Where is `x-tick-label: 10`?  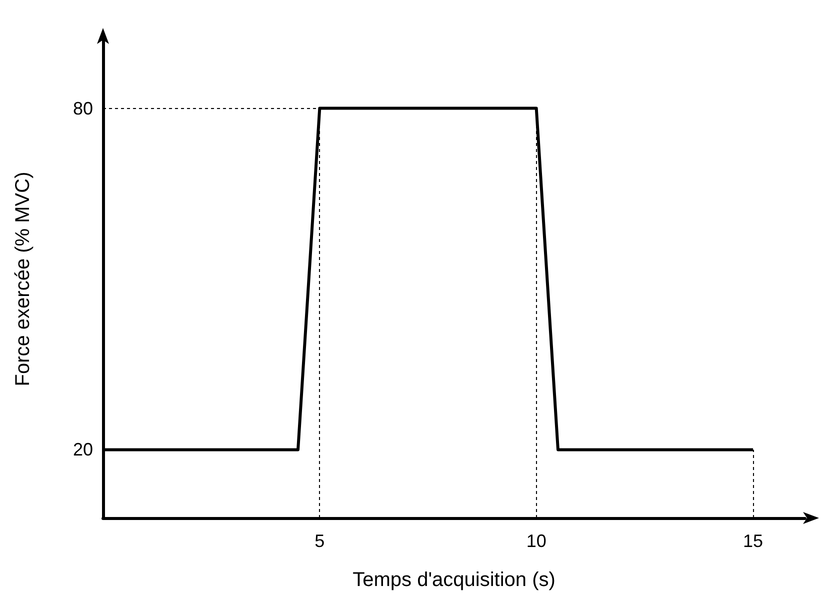 x-tick-label: 10 is located at coordinates (536, 541).